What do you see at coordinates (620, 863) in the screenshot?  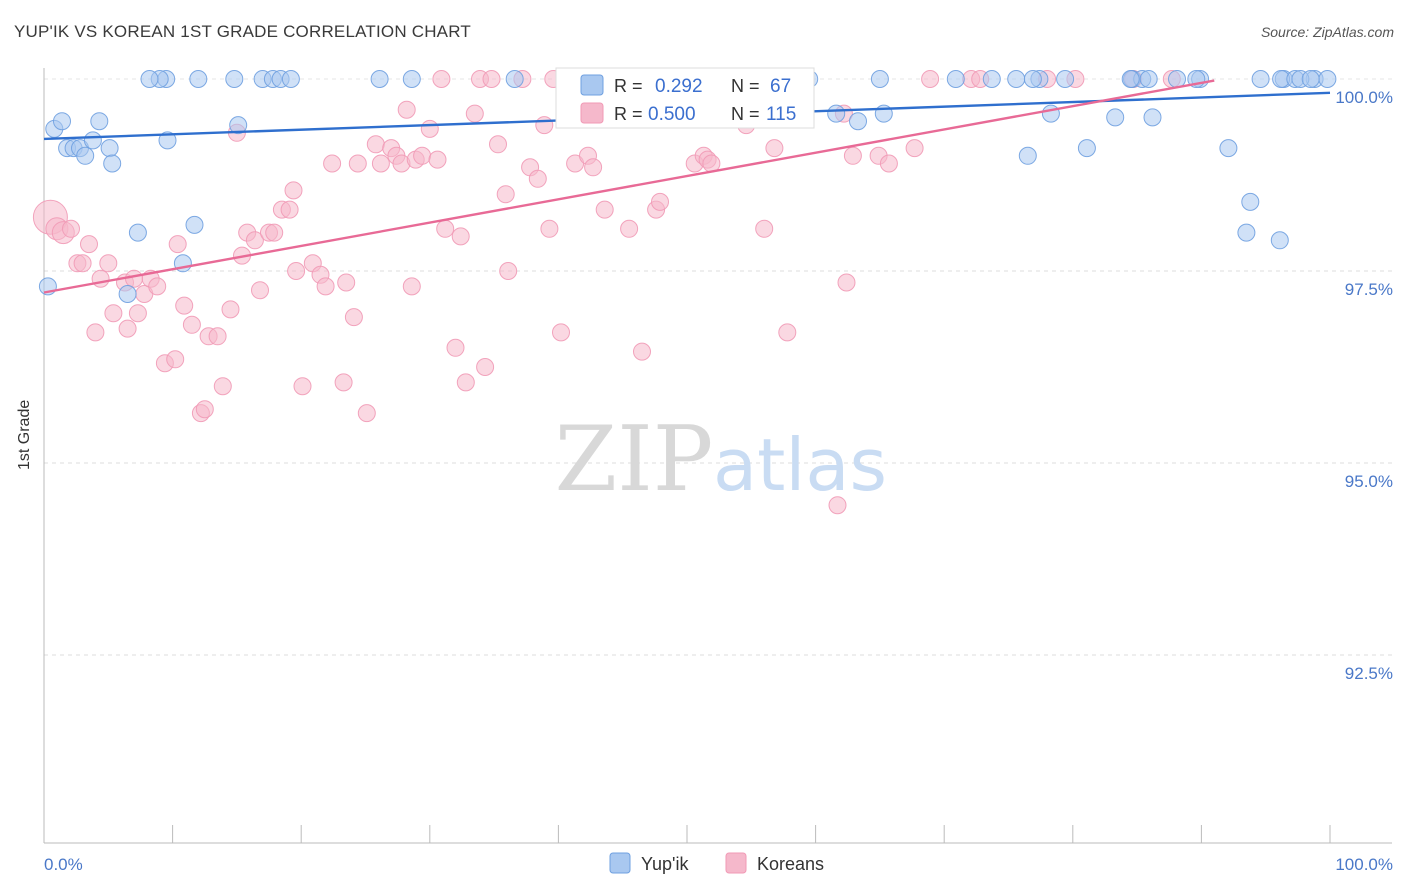 I see `legend-swatch-yupik` at bounding box center [620, 863].